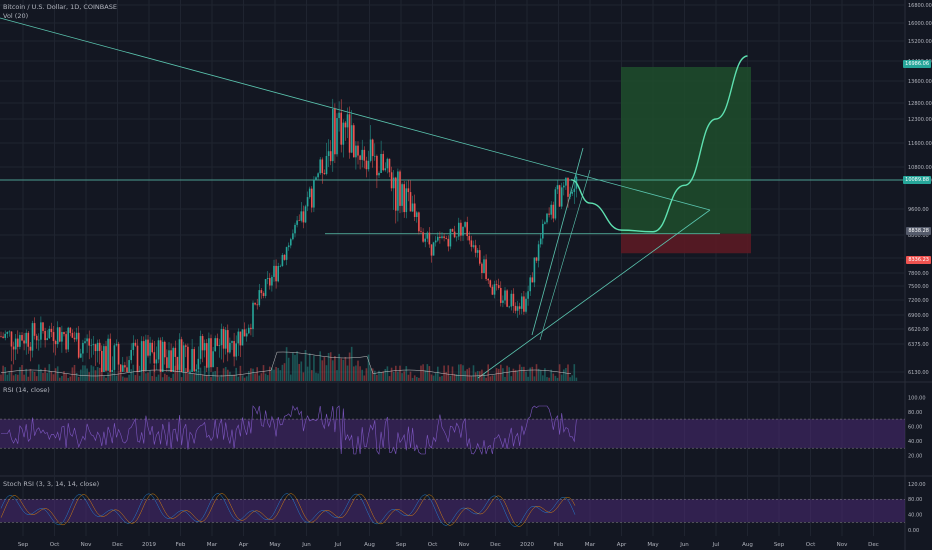 This screenshot has width=932, height=550. I want to click on rsi-tick-label: 100.00, so click(917, 398).